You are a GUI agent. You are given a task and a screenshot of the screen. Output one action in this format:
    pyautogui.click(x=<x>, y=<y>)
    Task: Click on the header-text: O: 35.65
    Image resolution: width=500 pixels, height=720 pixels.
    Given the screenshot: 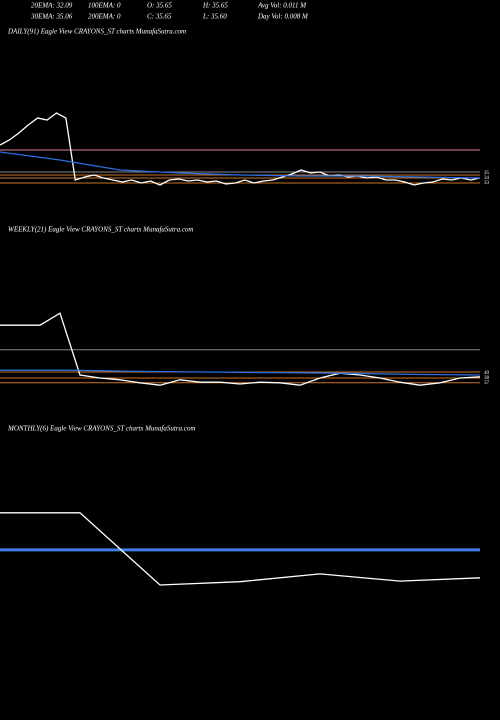 What is the action you would take?
    pyautogui.click(x=159, y=6)
    